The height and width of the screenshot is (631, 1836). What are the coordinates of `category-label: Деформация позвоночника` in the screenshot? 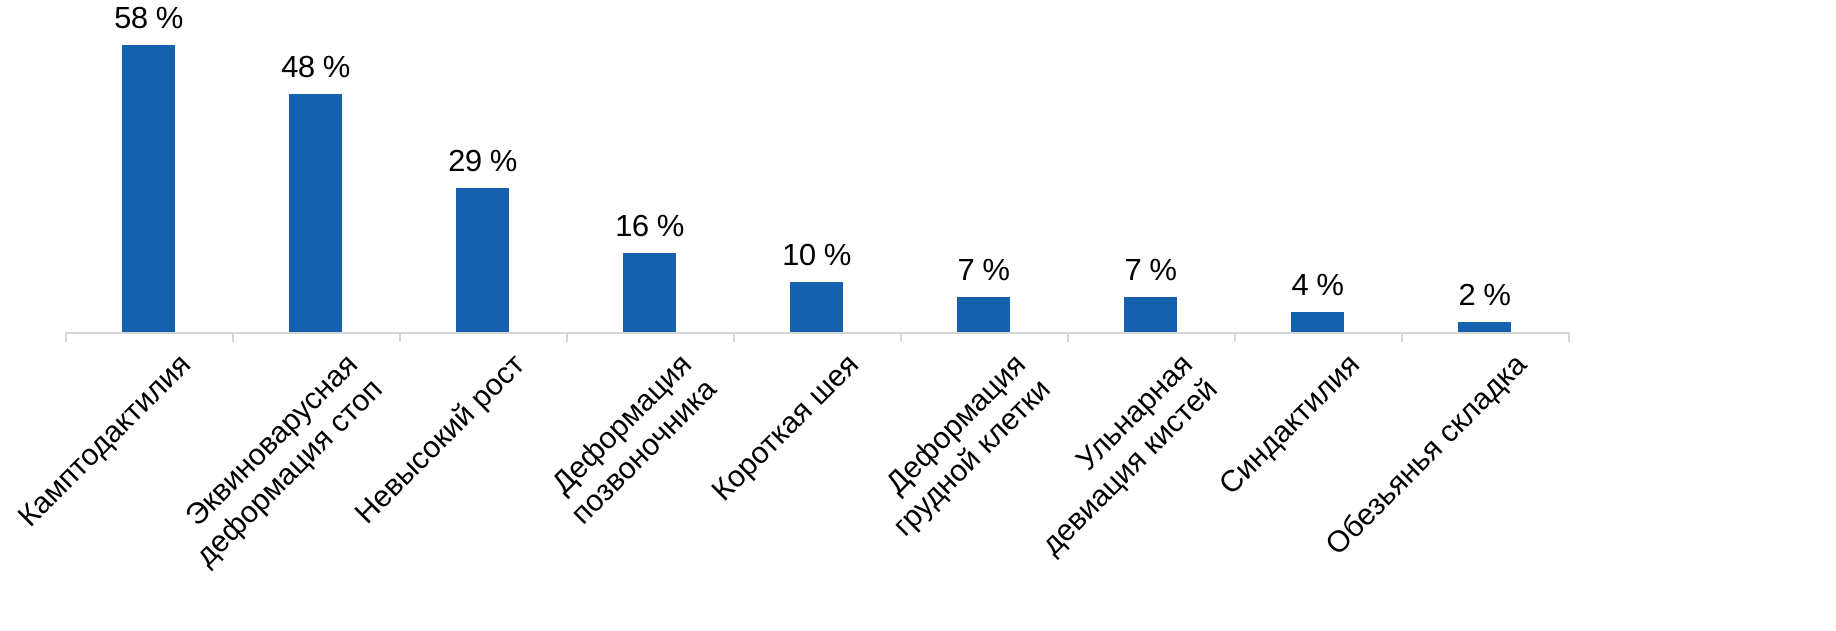 It's located at (634, 439).